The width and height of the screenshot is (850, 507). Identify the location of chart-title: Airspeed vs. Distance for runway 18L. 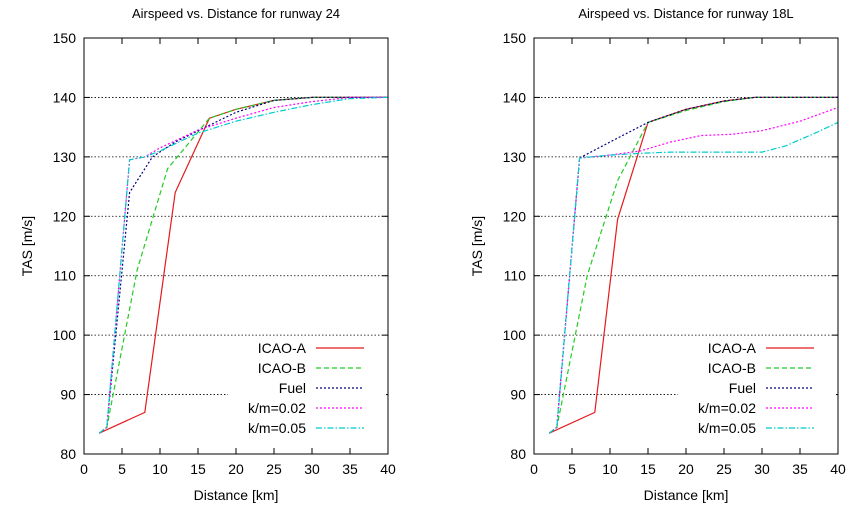
(685, 13).